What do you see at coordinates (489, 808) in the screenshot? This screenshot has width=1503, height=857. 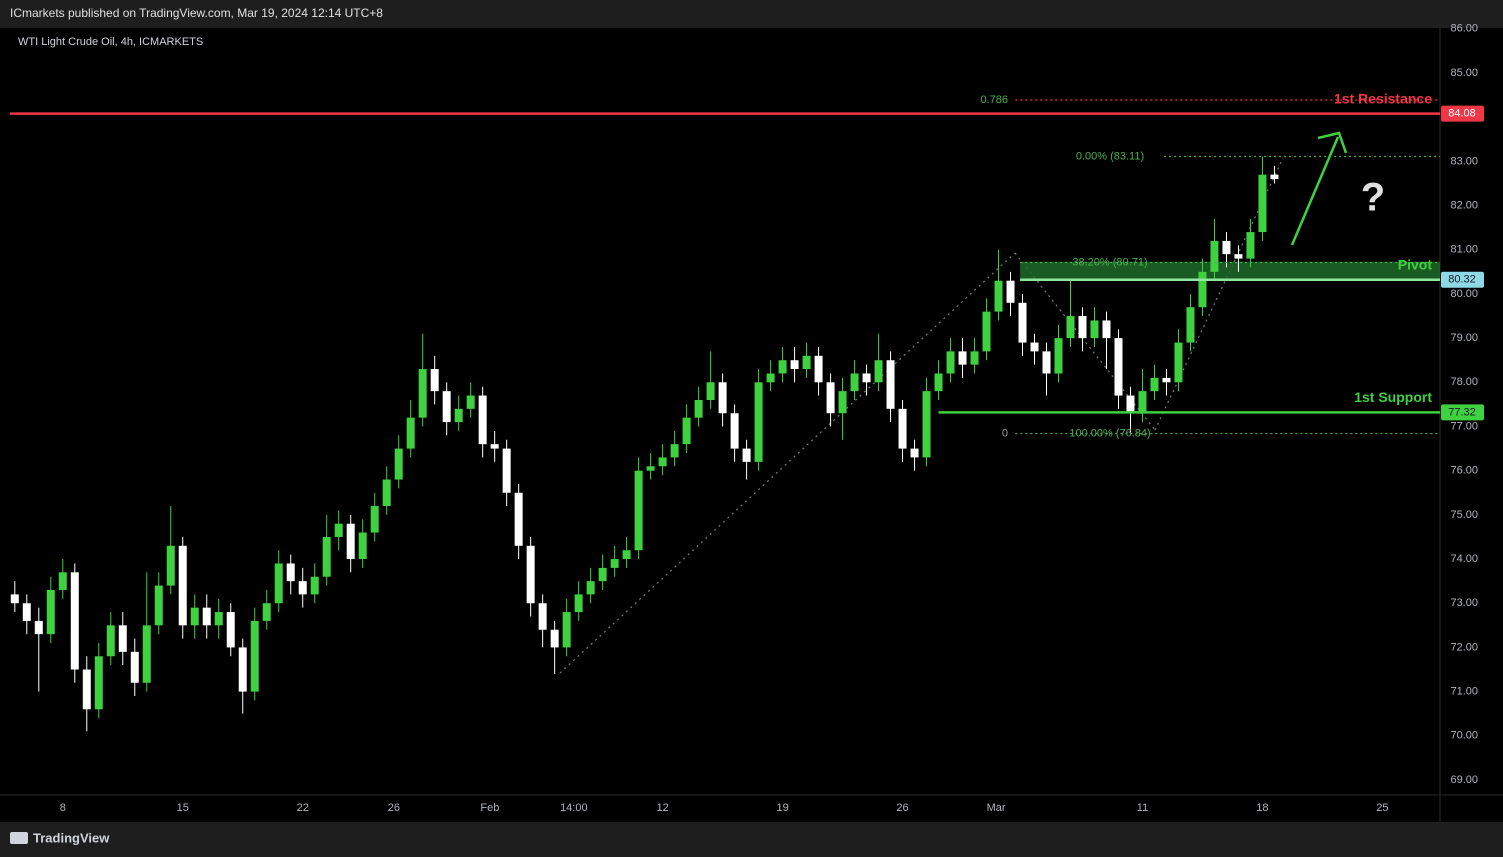 I see `x-tick-label: Feb` at bounding box center [489, 808].